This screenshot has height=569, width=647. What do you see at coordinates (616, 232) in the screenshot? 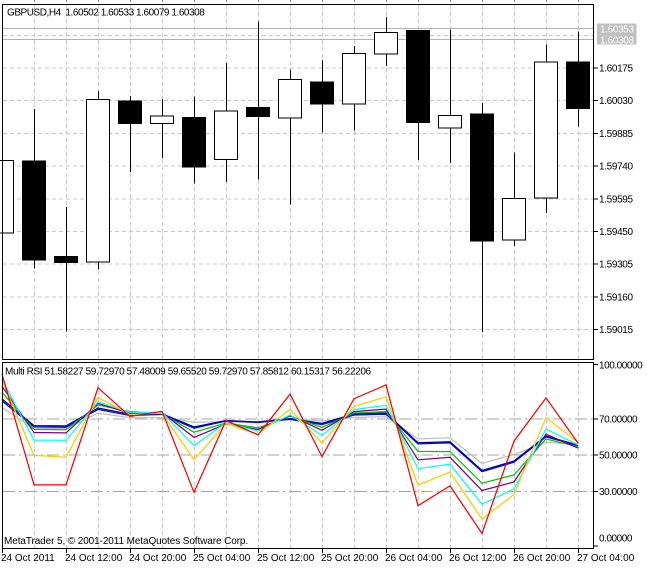
I see `svg-text: 1.59450` at bounding box center [616, 232].